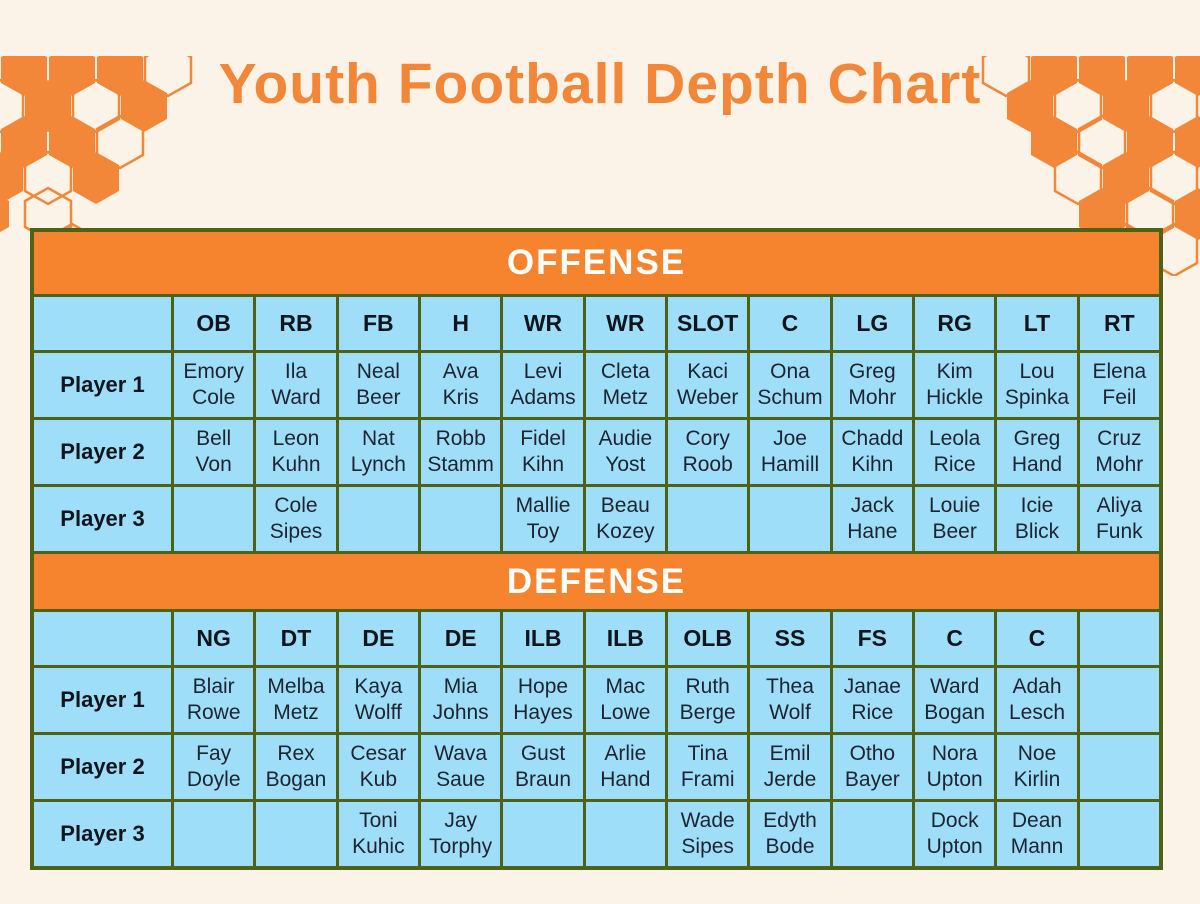 The image size is (1200, 904). Describe the element at coordinates (708, 767) in the screenshot. I see `player-cell: Tina Frami` at that location.